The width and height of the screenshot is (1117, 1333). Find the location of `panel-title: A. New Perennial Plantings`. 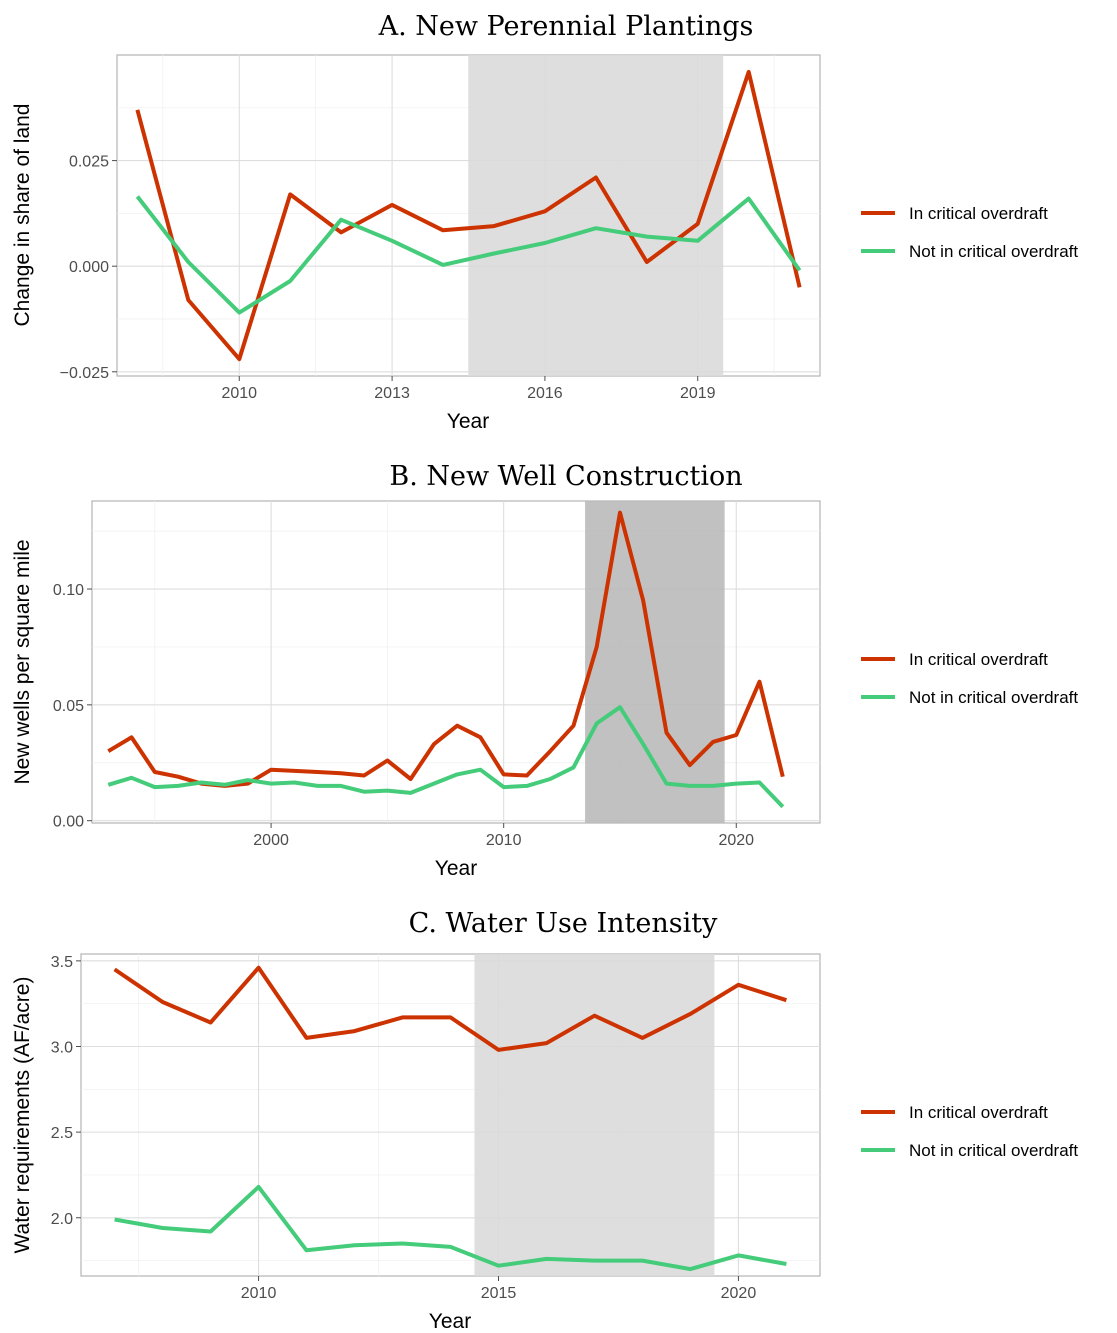

panel-title: A. New Perennial Plantings is located at coordinates (566, 26).